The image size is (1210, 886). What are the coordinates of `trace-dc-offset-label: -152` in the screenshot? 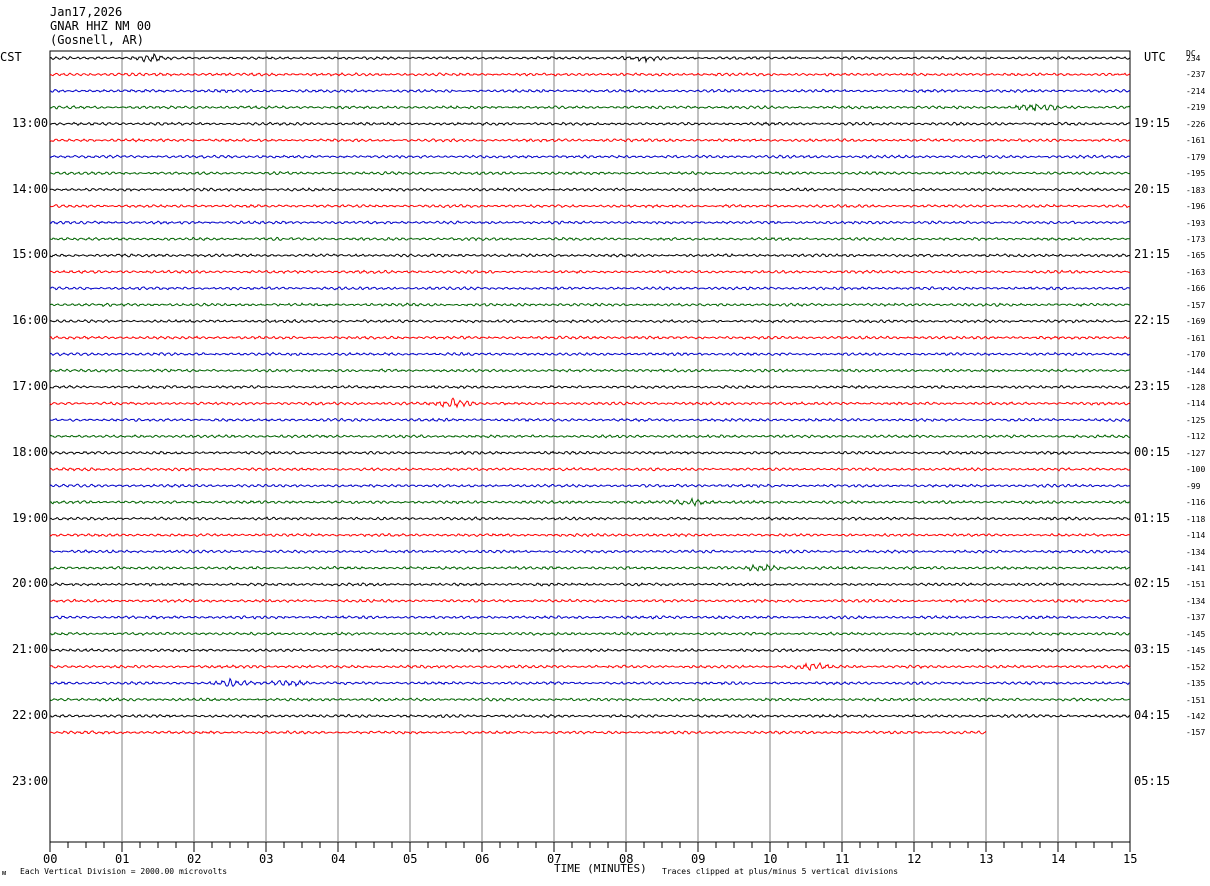 It's located at (1196, 667).